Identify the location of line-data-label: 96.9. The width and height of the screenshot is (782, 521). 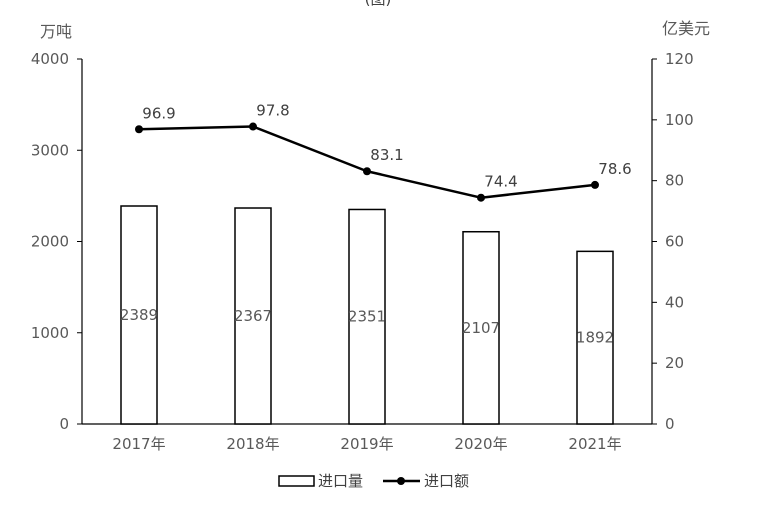
(158, 113).